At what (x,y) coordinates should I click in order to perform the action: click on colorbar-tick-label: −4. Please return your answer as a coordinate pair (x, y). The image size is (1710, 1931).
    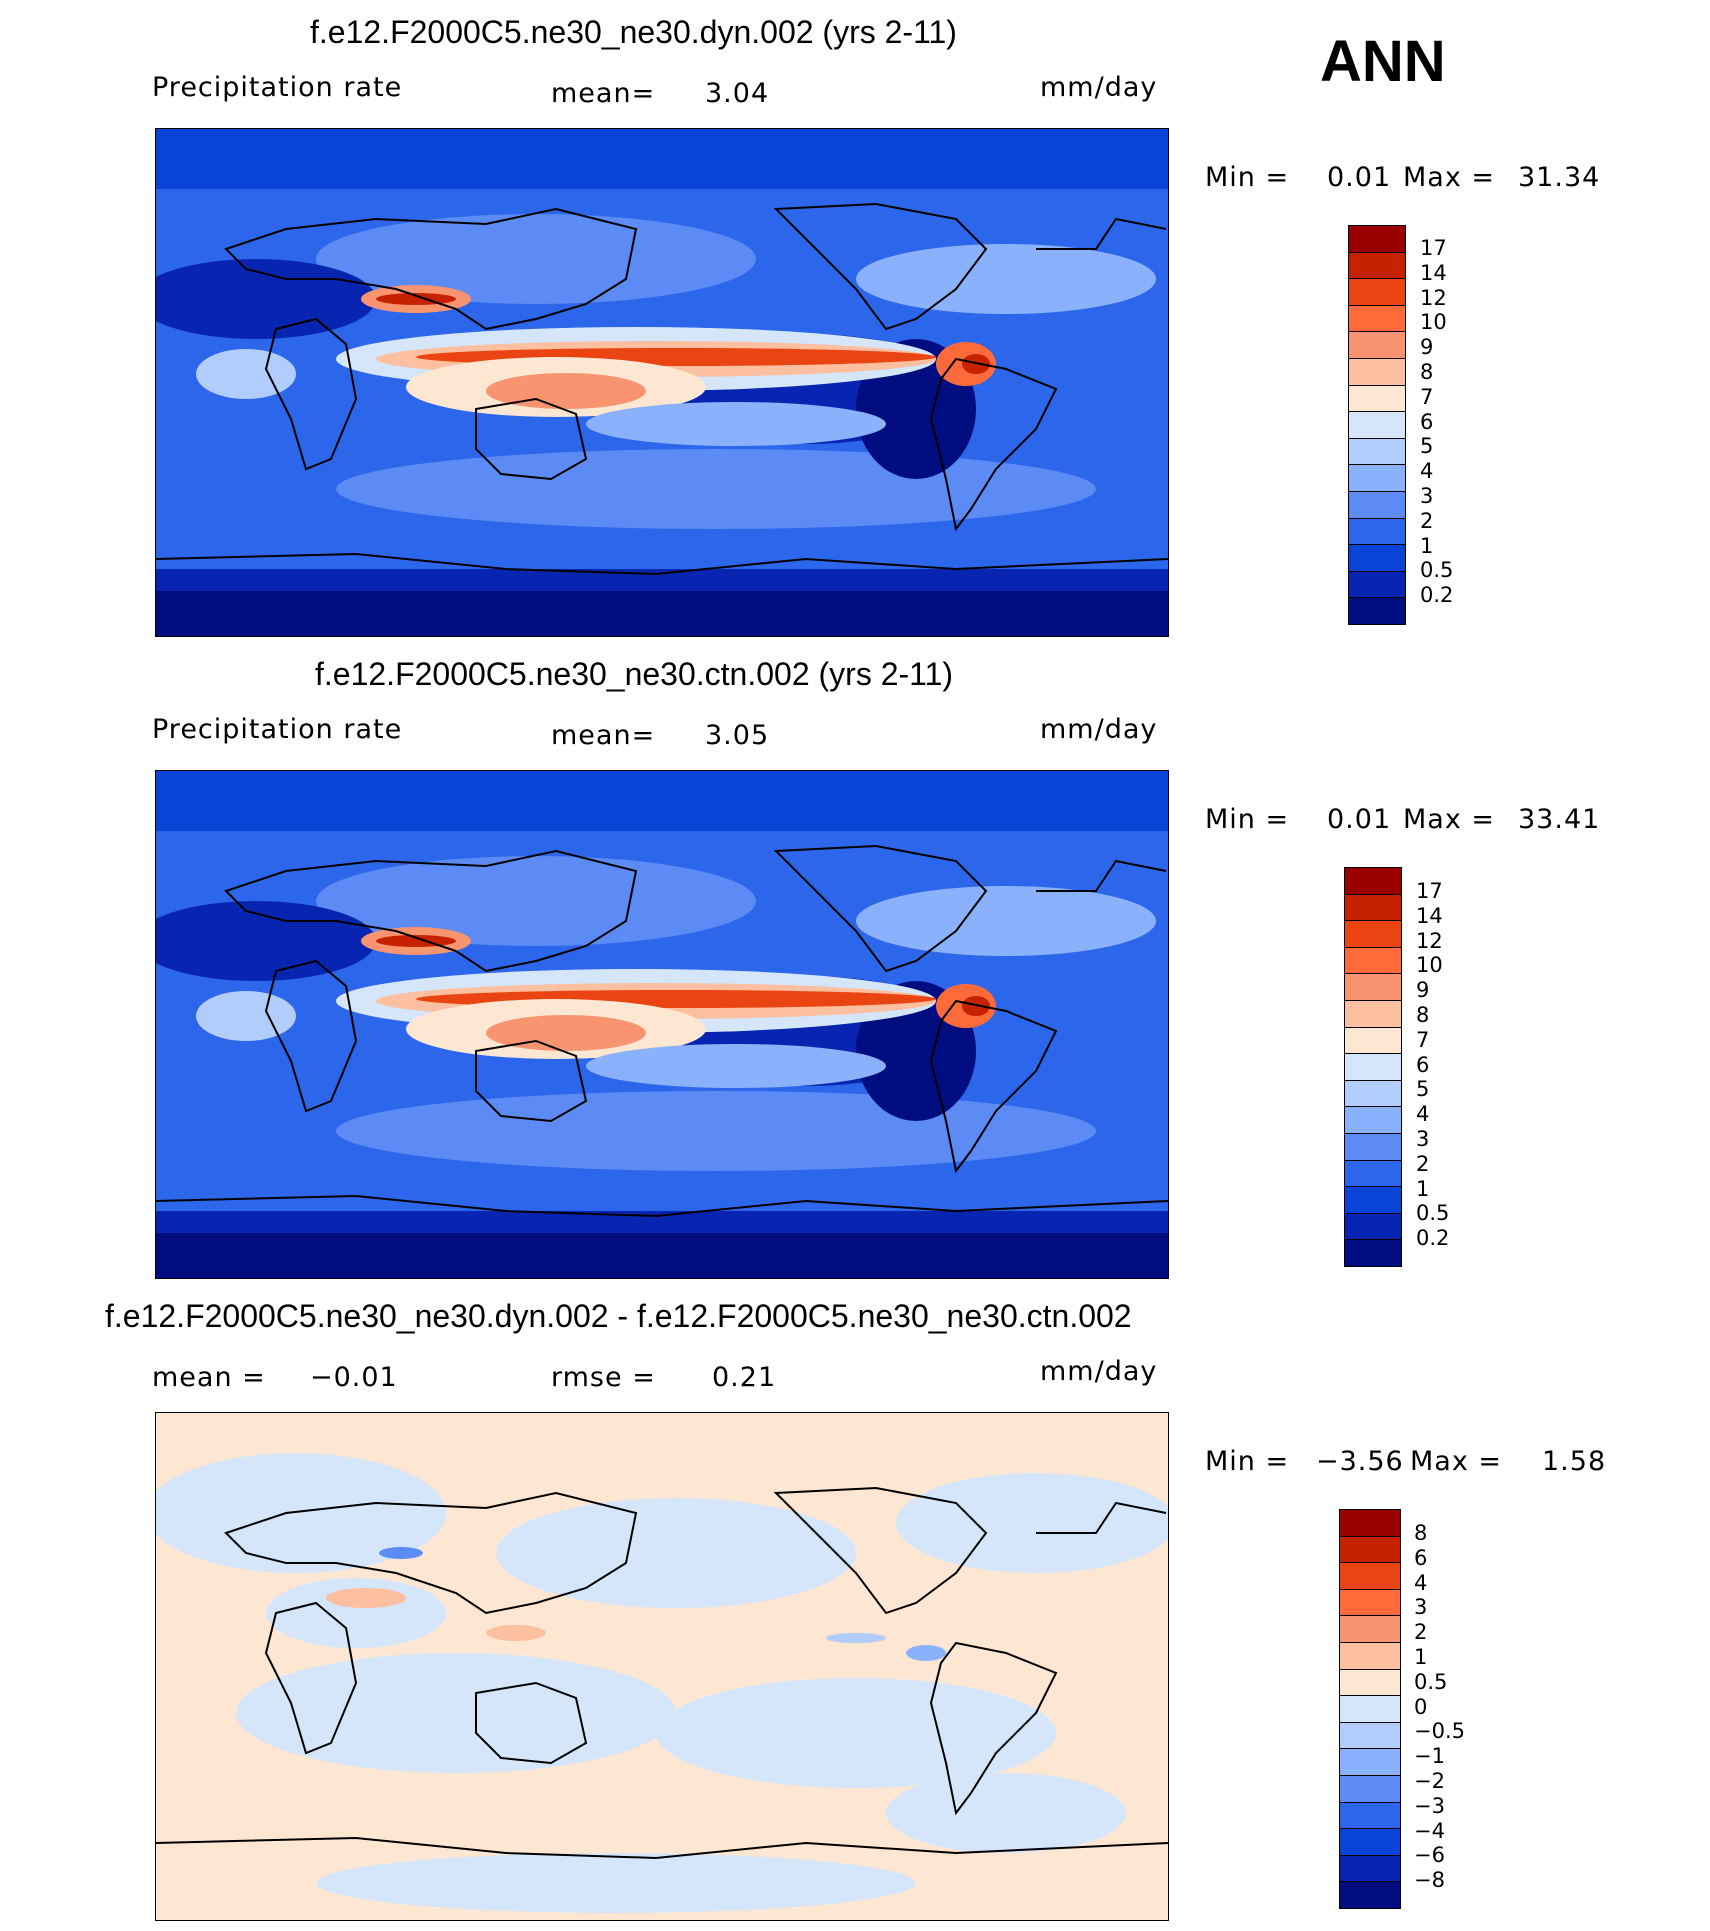
    Looking at the image, I should click on (1429, 1830).